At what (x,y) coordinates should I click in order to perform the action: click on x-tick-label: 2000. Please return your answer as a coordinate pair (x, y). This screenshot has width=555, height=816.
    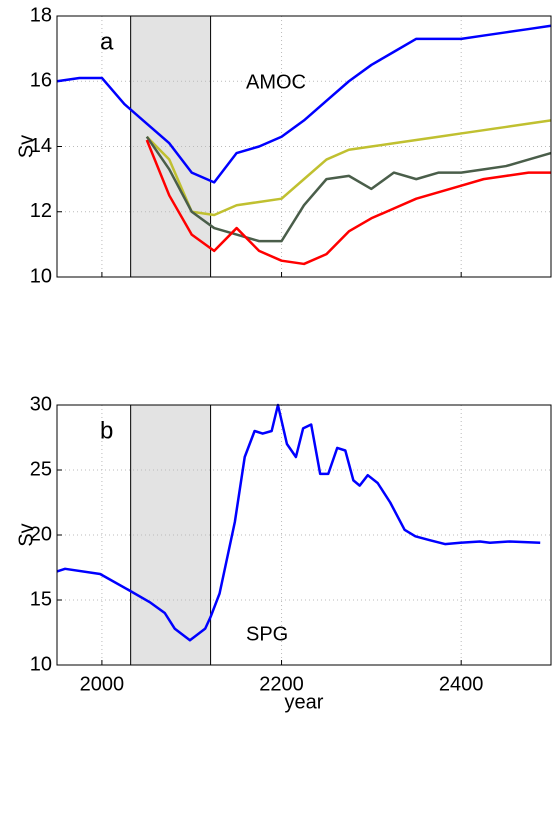
    Looking at the image, I should click on (102, 684).